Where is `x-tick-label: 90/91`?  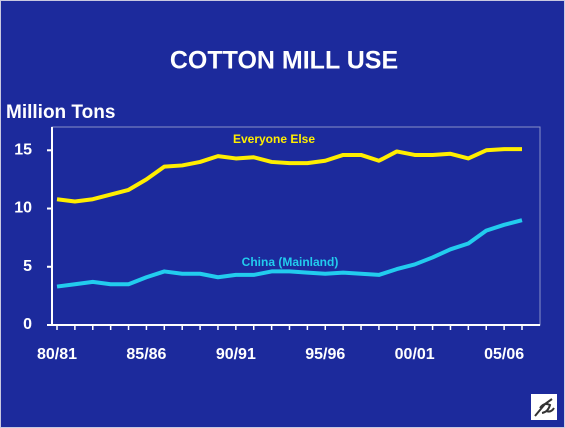
x-tick-label: 90/91 is located at coordinates (236, 354).